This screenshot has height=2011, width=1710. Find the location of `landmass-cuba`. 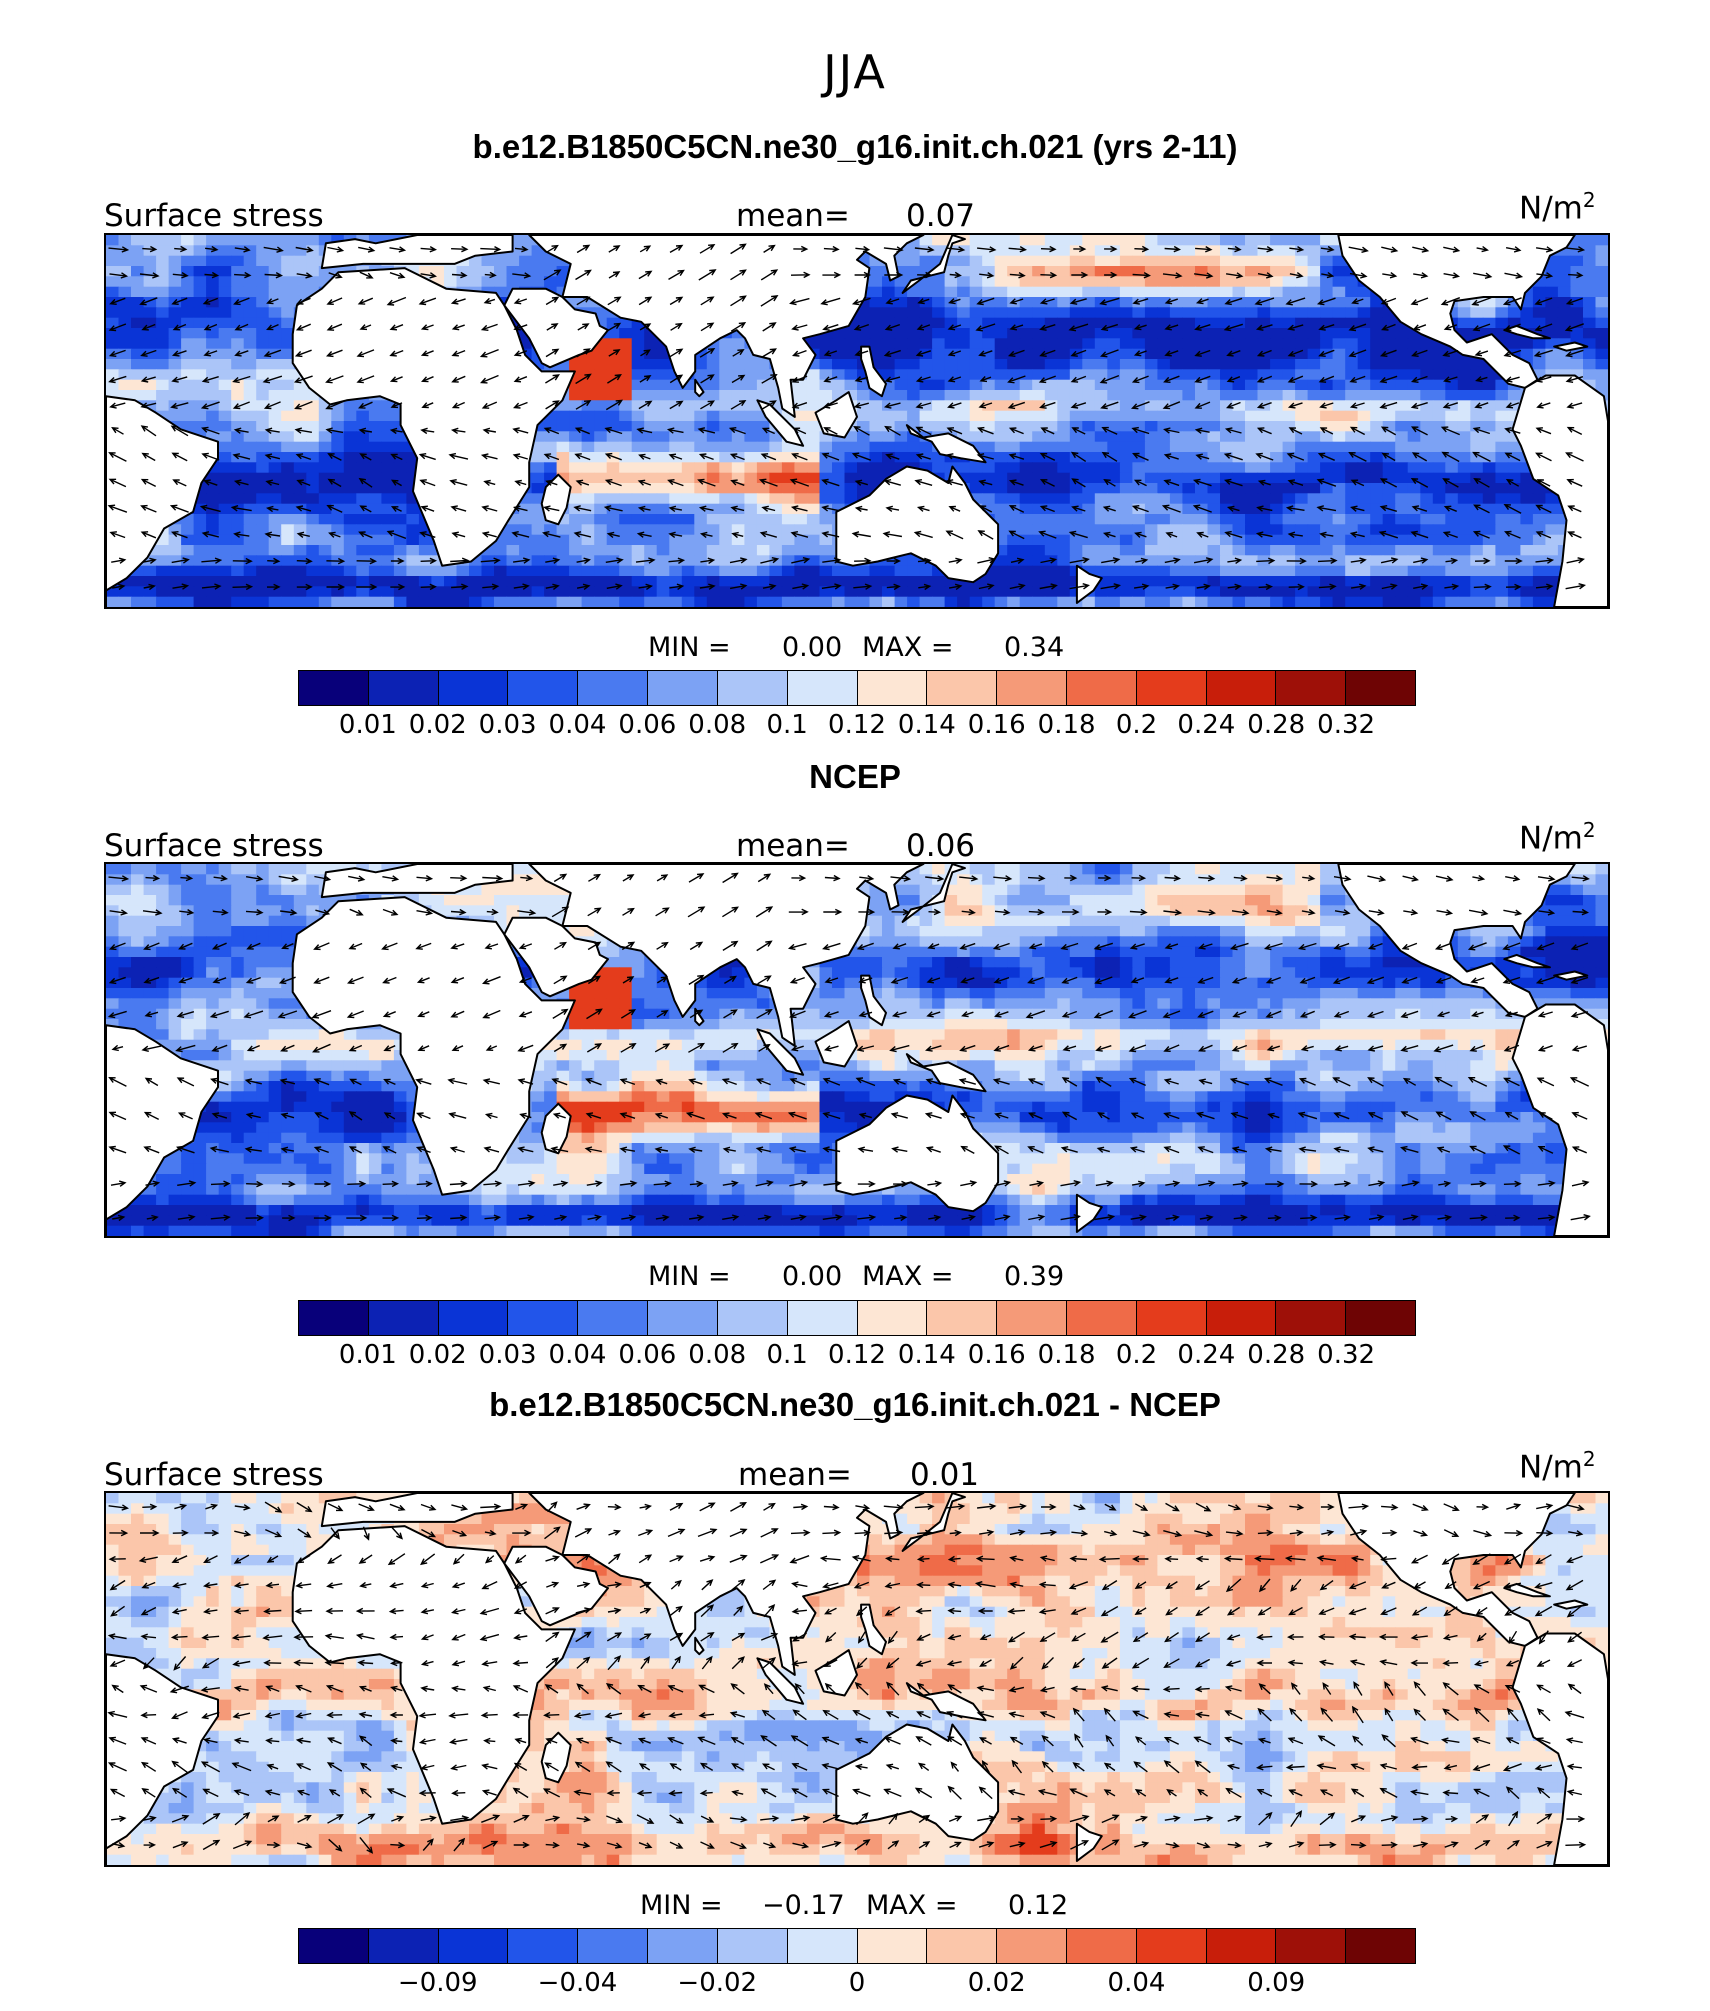

landmass-cuba is located at coordinates (1527, 961).